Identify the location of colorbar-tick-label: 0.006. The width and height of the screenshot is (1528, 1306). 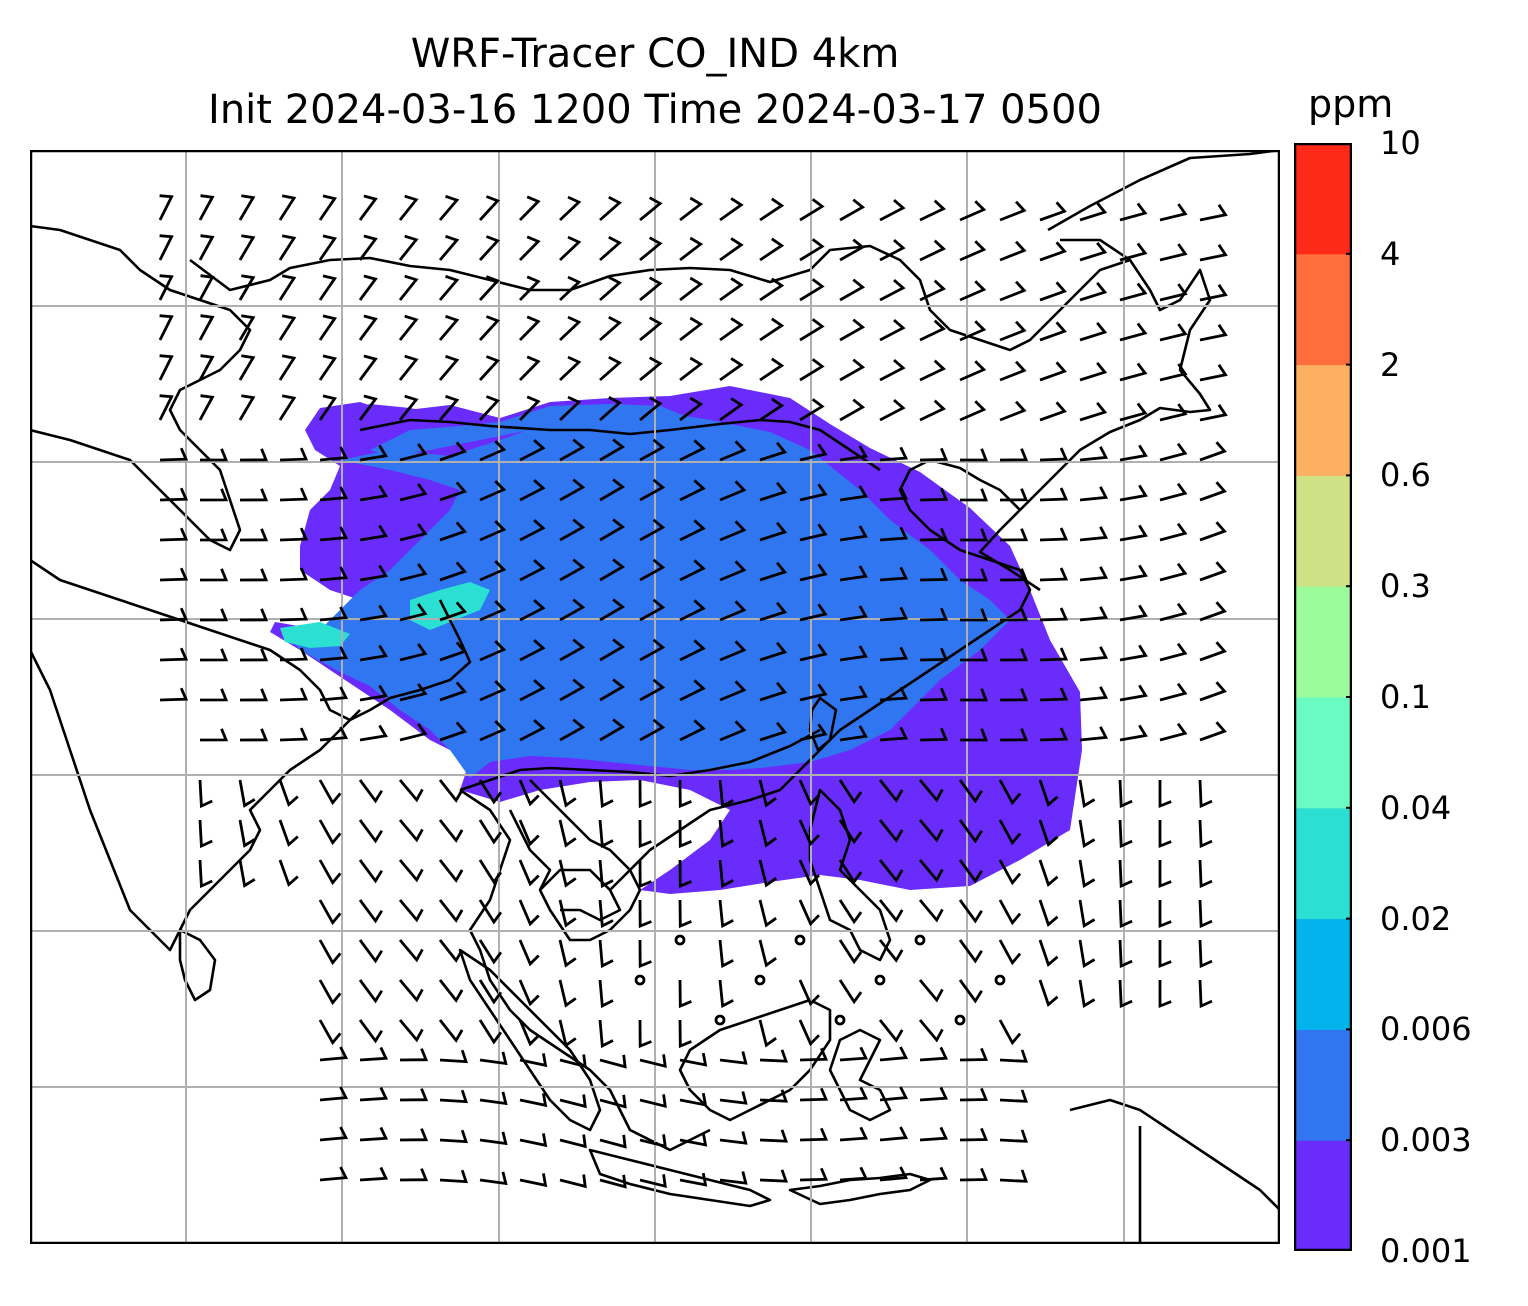
(1426, 1029).